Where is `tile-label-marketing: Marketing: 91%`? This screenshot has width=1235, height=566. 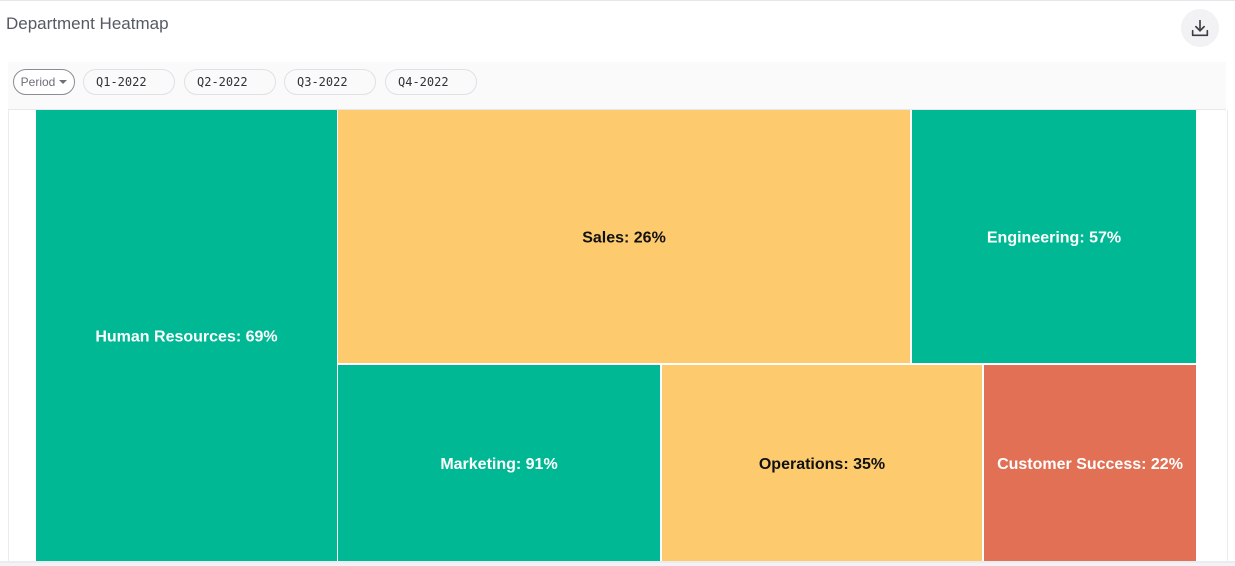 tile-label-marketing: Marketing: 91% is located at coordinates (498, 464).